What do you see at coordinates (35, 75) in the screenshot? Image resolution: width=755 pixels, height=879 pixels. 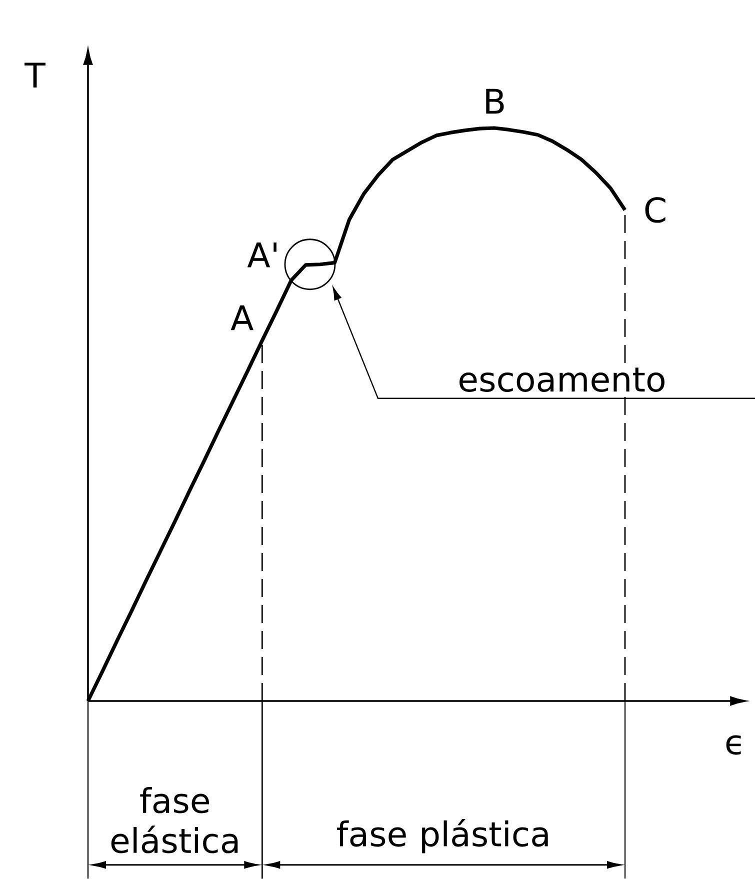 I see `y-axis-title: T` at bounding box center [35, 75].